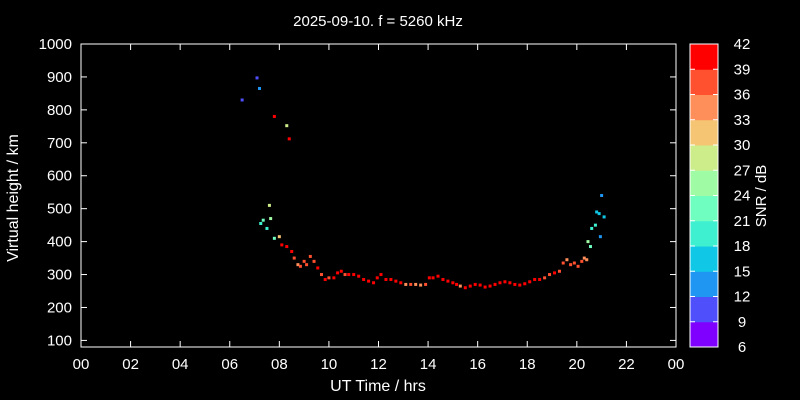 This screenshot has width=800, height=400. What do you see at coordinates (378, 364) in the screenshot?
I see `x-tick-label: 12` at bounding box center [378, 364].